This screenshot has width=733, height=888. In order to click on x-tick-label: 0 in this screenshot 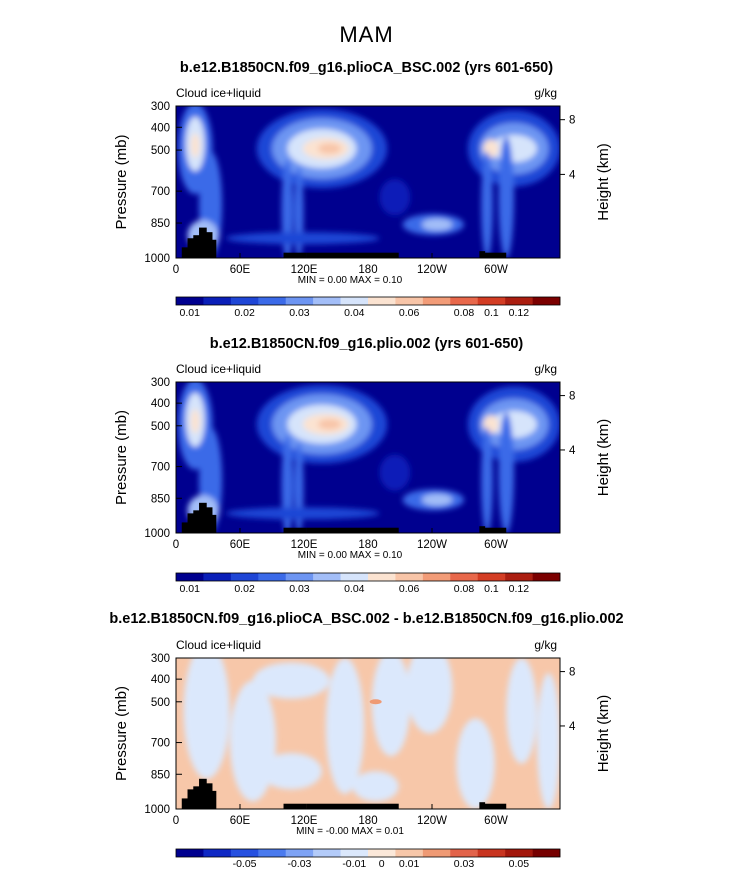, I will do `click(176, 545)`.